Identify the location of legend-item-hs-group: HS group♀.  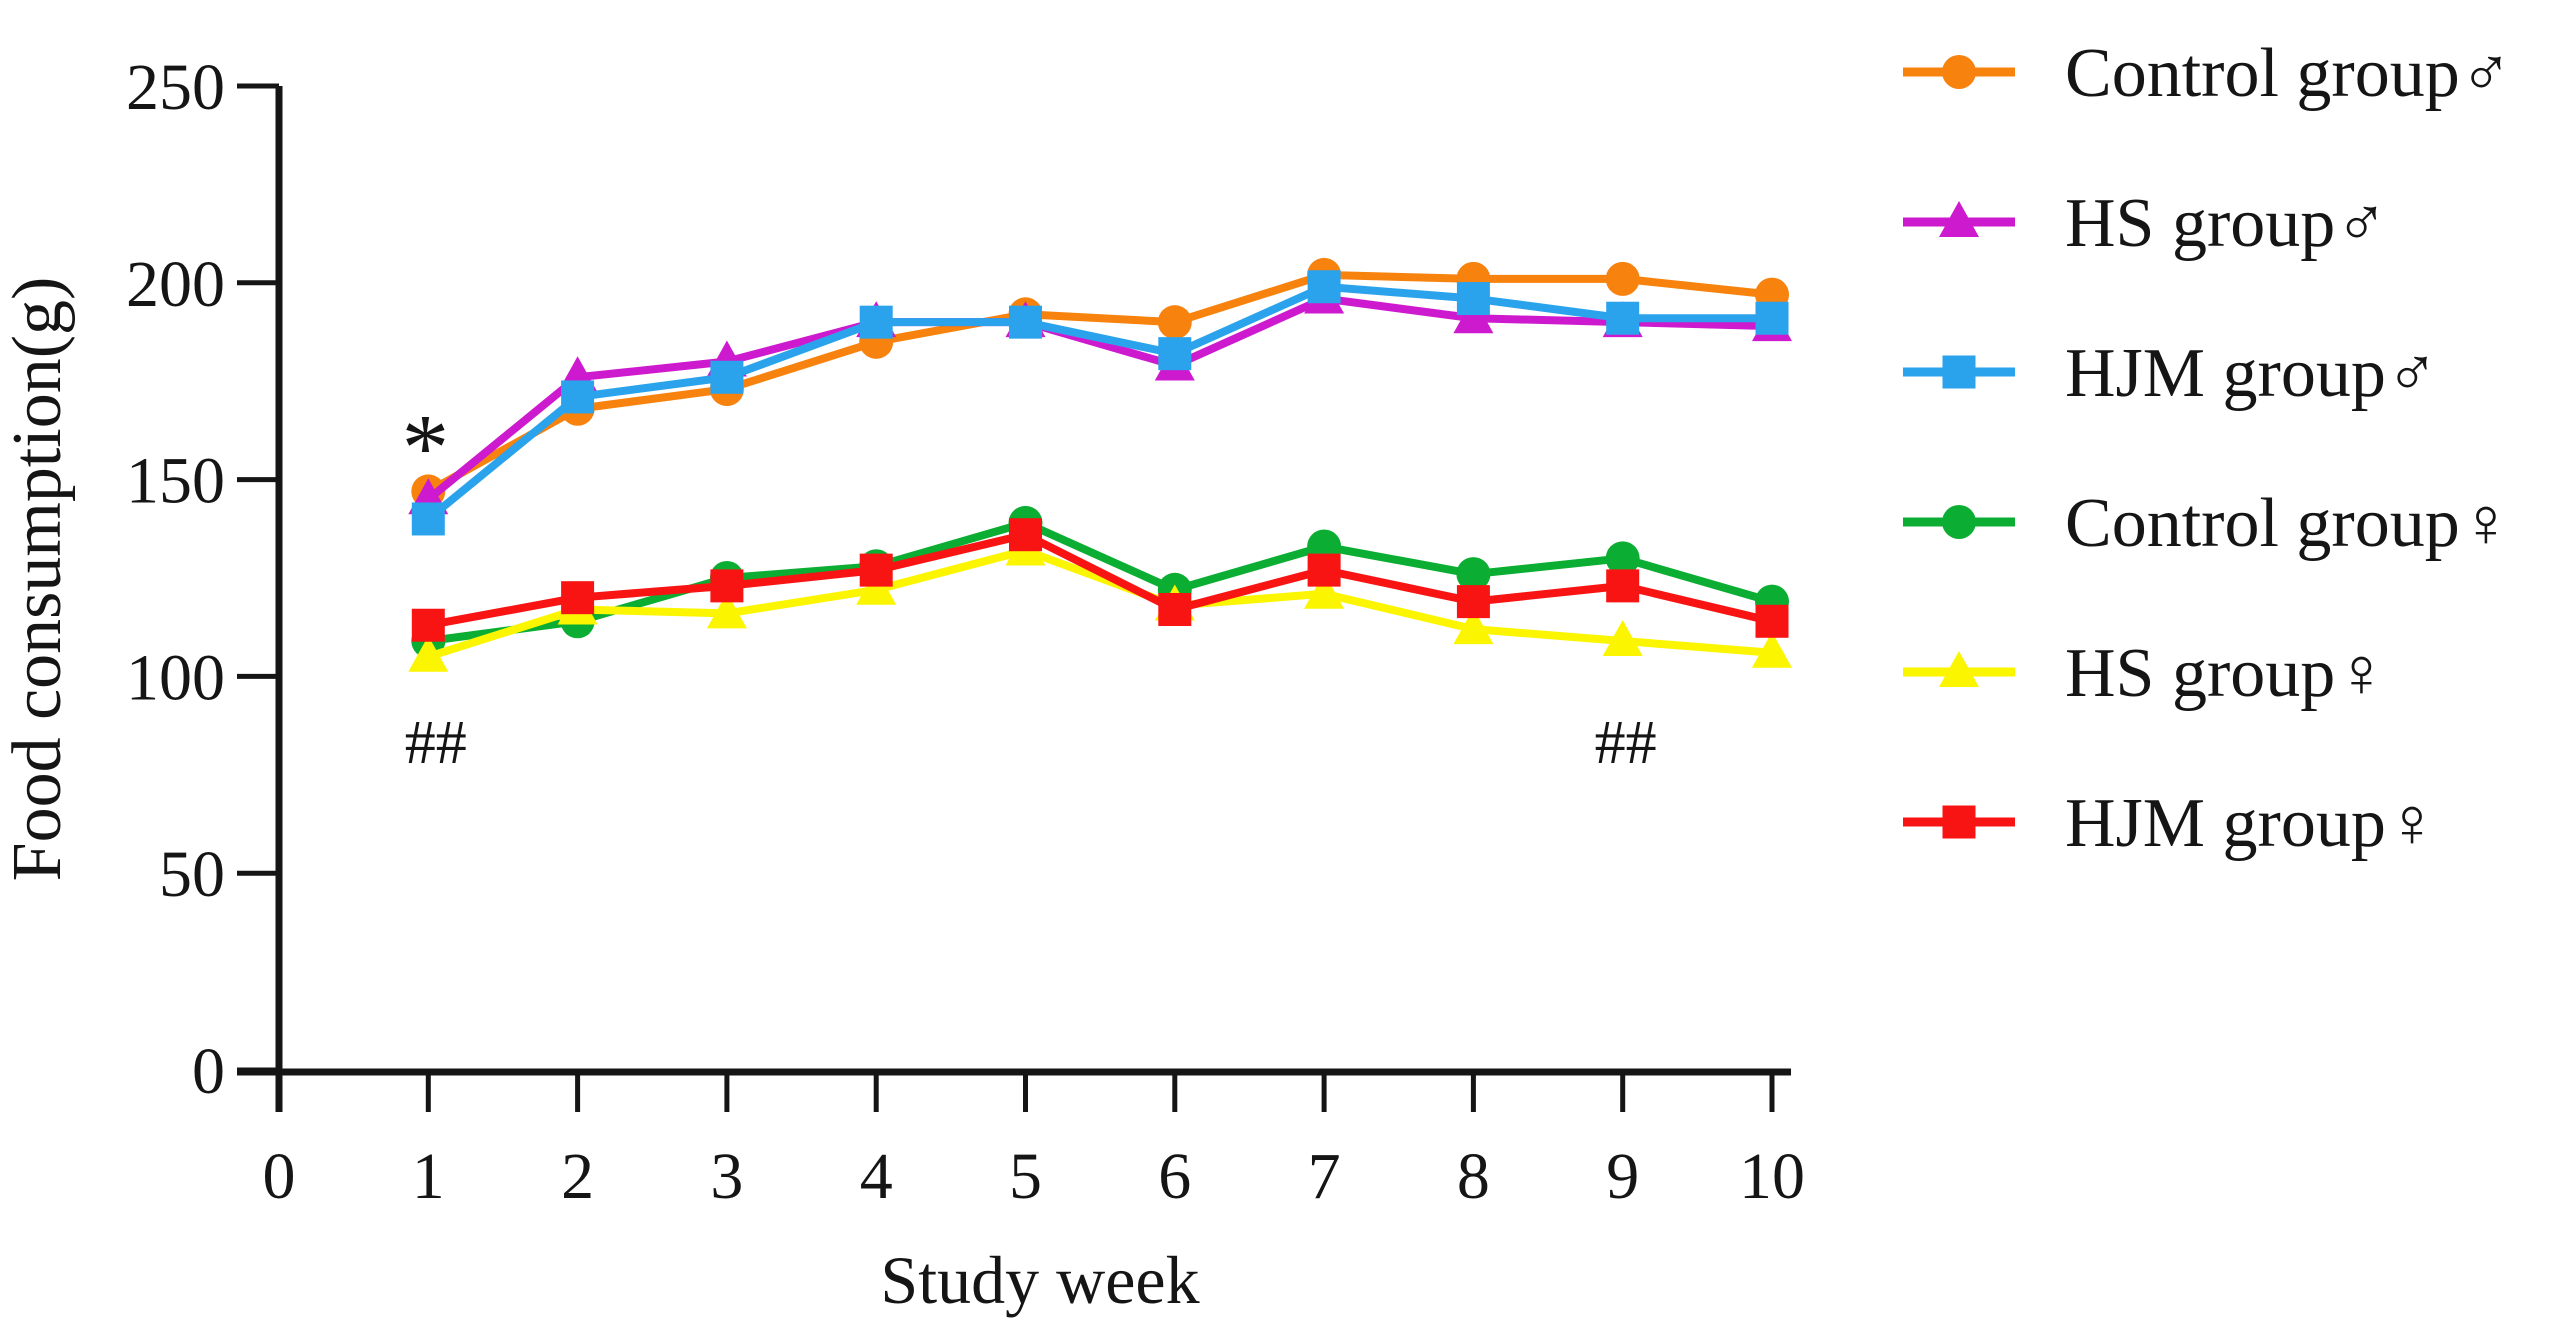
(2145, 673).